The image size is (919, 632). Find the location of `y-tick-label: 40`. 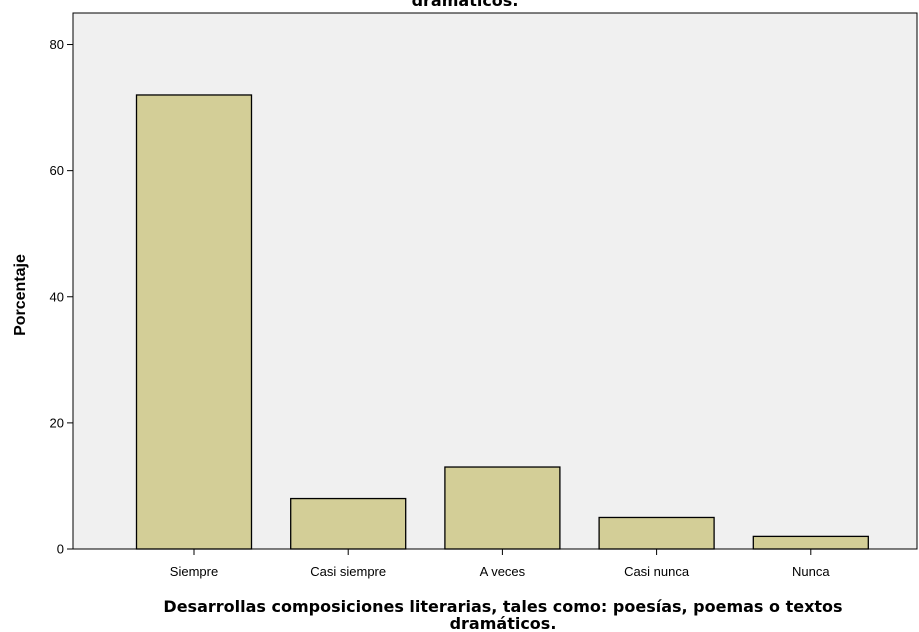

y-tick-label: 40 is located at coordinates (57, 296).